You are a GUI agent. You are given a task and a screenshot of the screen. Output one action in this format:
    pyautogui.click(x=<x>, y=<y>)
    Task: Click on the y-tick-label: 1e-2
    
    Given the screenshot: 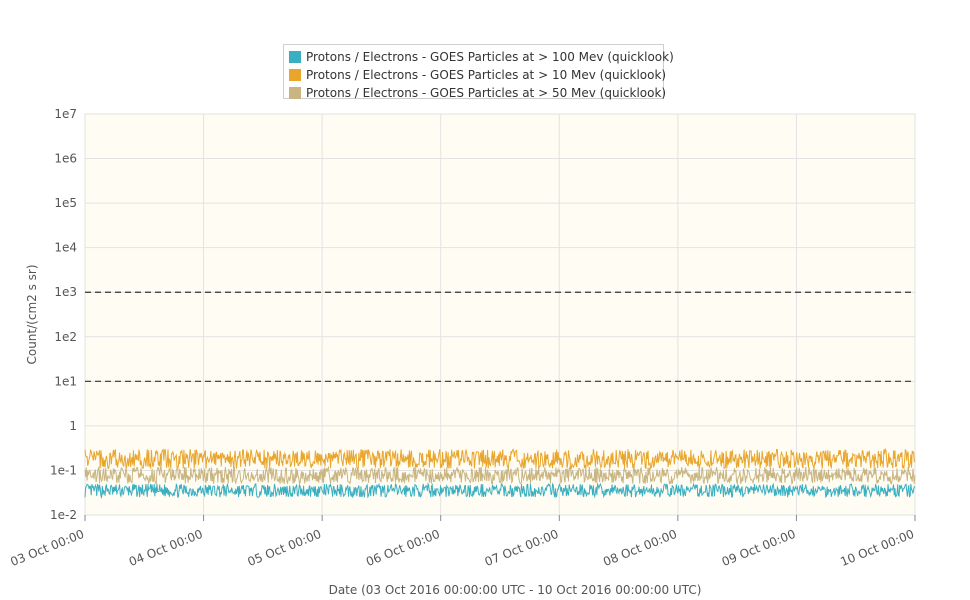 What is the action you would take?
    pyautogui.click(x=63, y=515)
    